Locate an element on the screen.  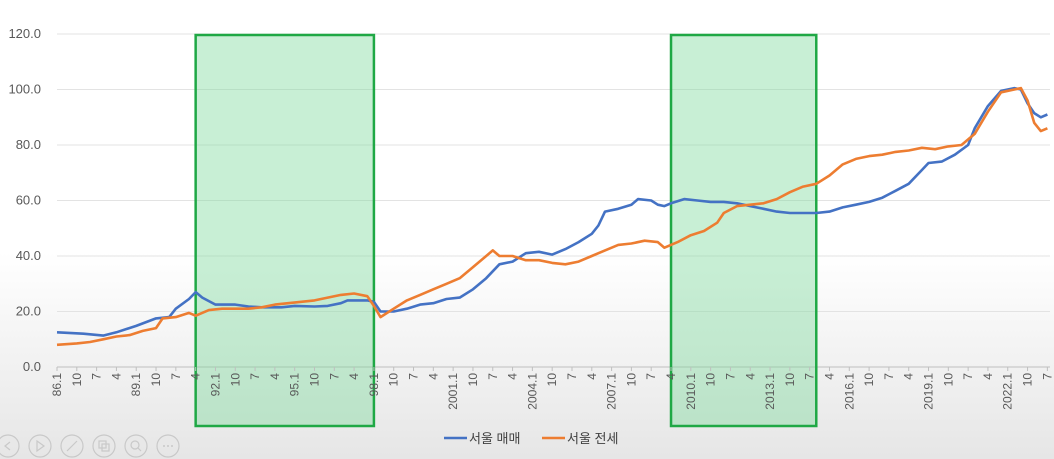
slide-toolbar is located at coordinates (90, 446).